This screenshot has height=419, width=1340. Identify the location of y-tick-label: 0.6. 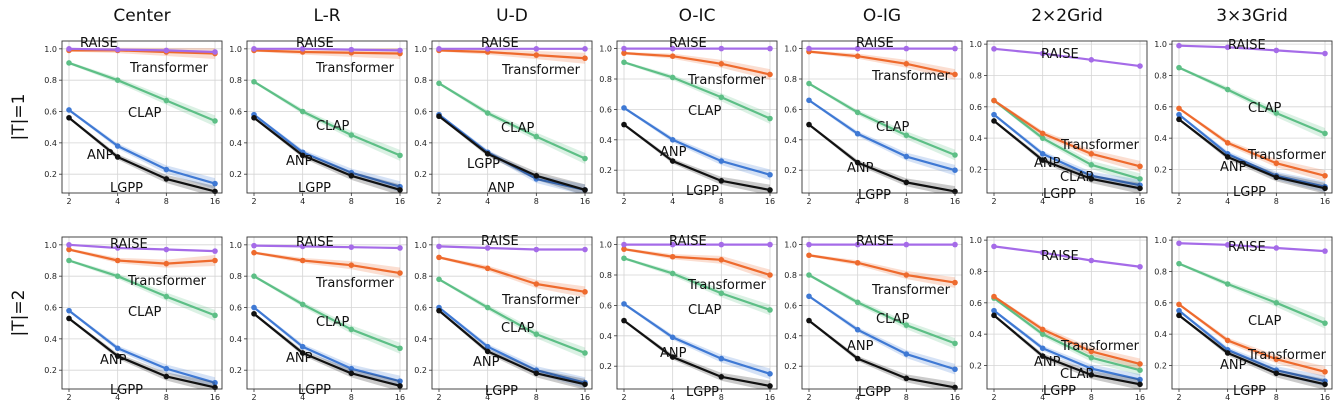
(50, 112).